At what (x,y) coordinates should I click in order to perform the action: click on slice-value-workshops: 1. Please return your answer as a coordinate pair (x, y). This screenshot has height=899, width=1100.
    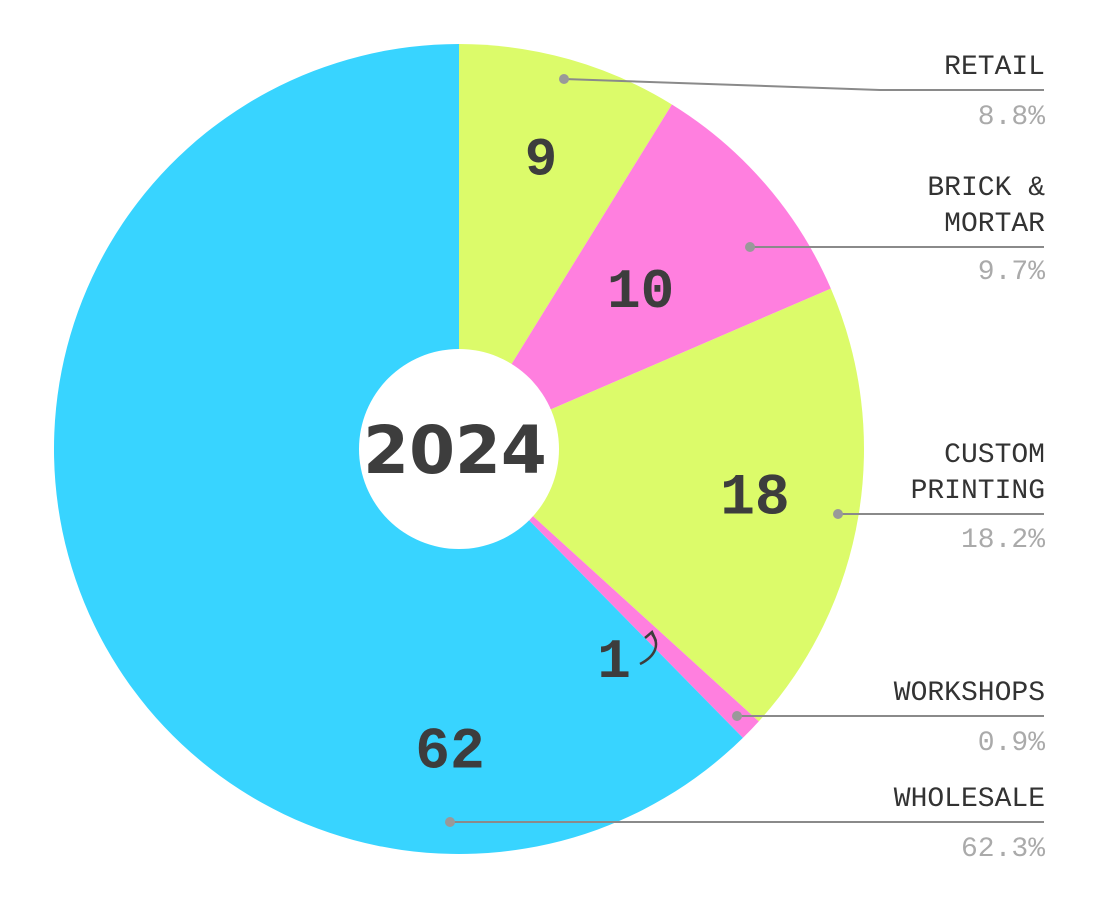
    Looking at the image, I should click on (614, 662).